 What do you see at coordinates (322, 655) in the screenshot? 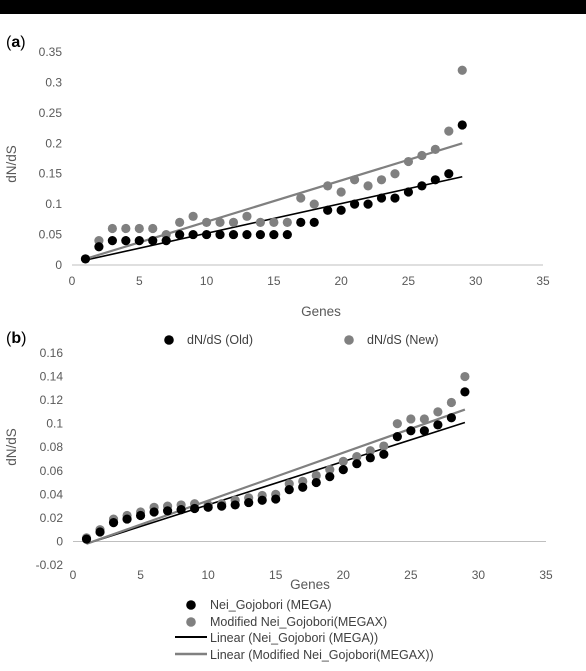
I see `legend-label-linear-modified: Linear (Modified Nei_Gojobori(MEGAX))` at bounding box center [322, 655].